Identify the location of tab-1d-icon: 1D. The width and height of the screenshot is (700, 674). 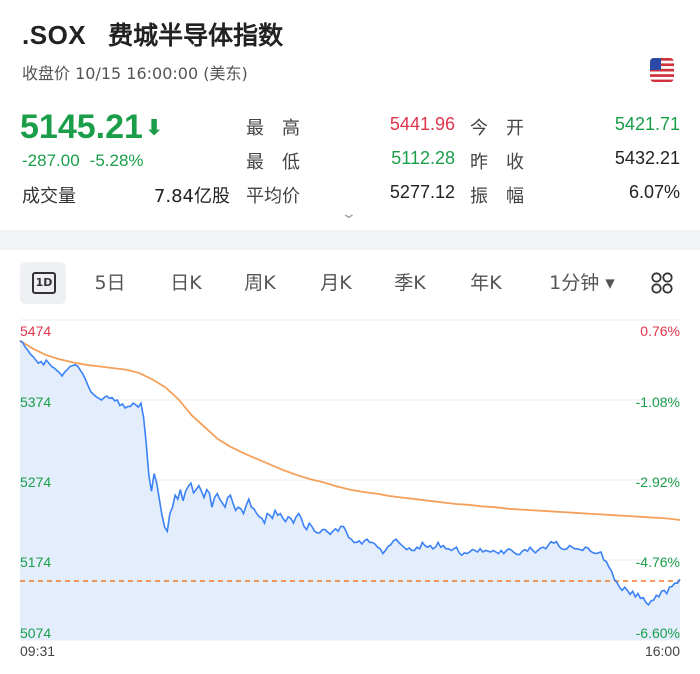
(44, 283).